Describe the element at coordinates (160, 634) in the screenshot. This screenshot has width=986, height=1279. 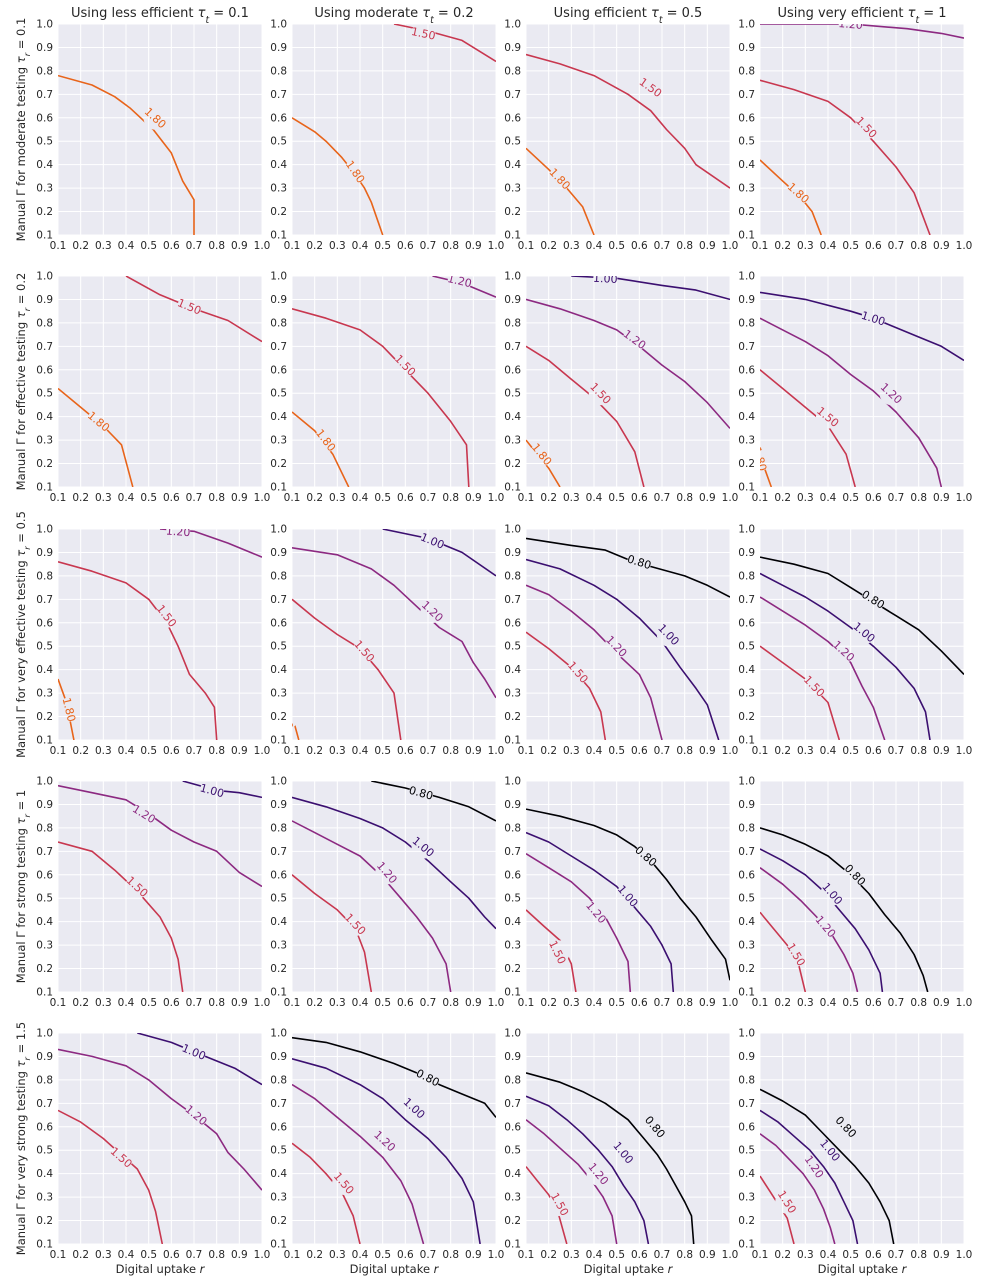
I see `plot-background` at that location.